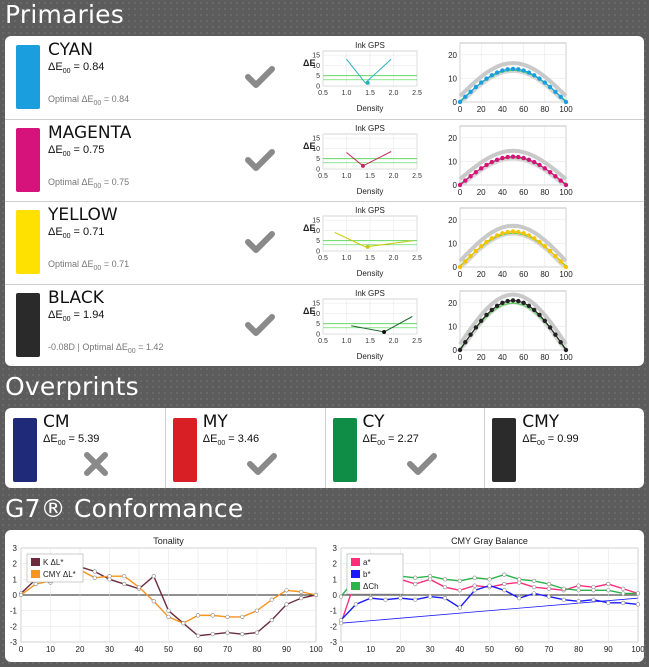 This screenshot has width=649, height=667. Describe the element at coordinates (608, 649) in the screenshot. I see `x-tick: 90` at that location.